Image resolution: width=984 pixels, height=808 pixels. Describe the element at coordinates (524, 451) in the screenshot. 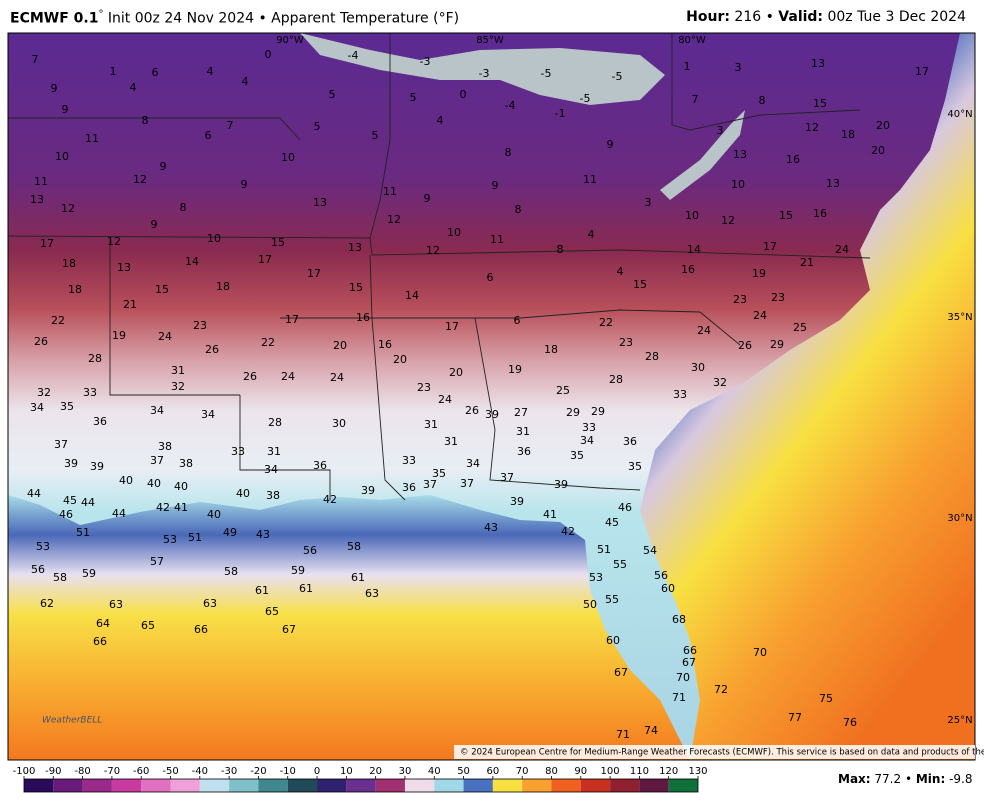

I see `station-value: 36` at that location.